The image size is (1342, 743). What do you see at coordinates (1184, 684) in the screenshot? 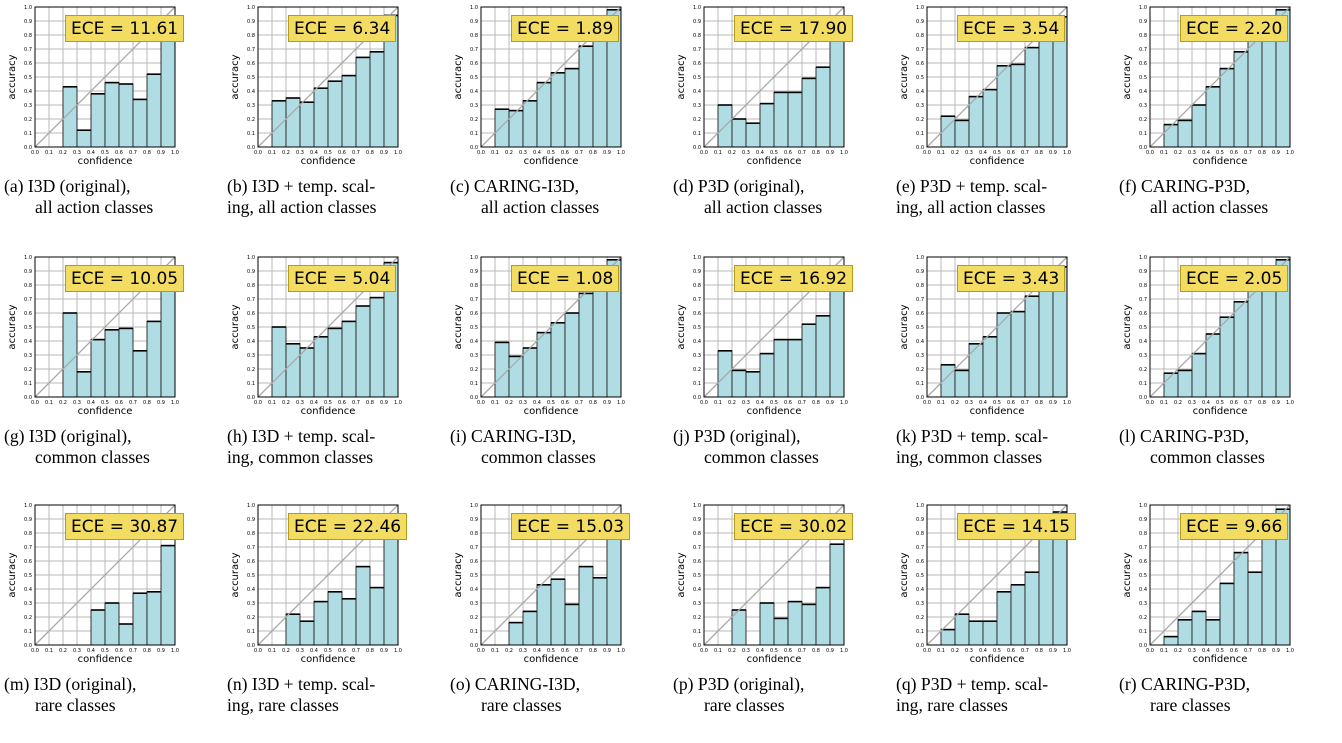
I see `caption-line-1: (r) CARING-P3D,` at bounding box center [1184, 684].